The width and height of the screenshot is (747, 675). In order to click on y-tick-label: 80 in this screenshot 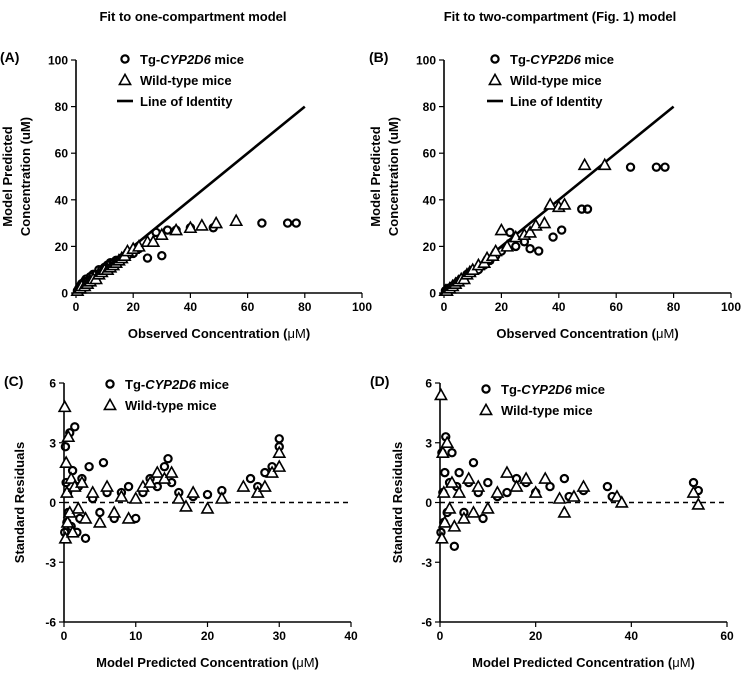, I will do `click(430, 107)`.